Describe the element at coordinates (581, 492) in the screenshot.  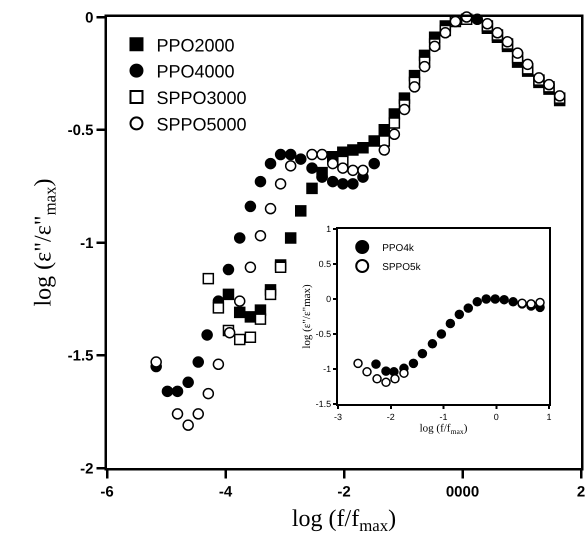
I see `x-tick-label: 2` at that location.